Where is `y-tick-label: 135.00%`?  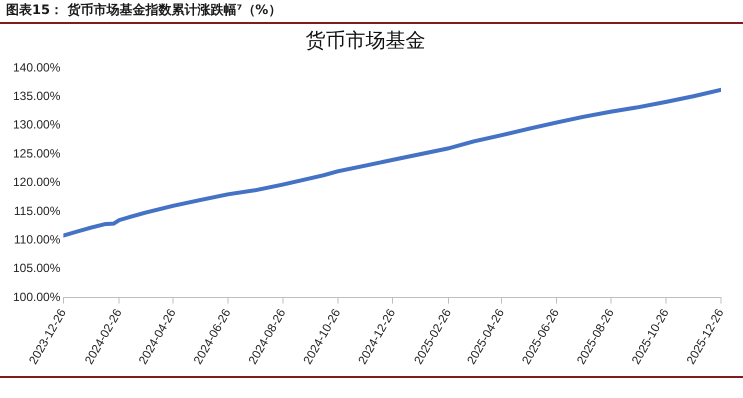 y-tick-label: 135.00% is located at coordinates (37, 96).